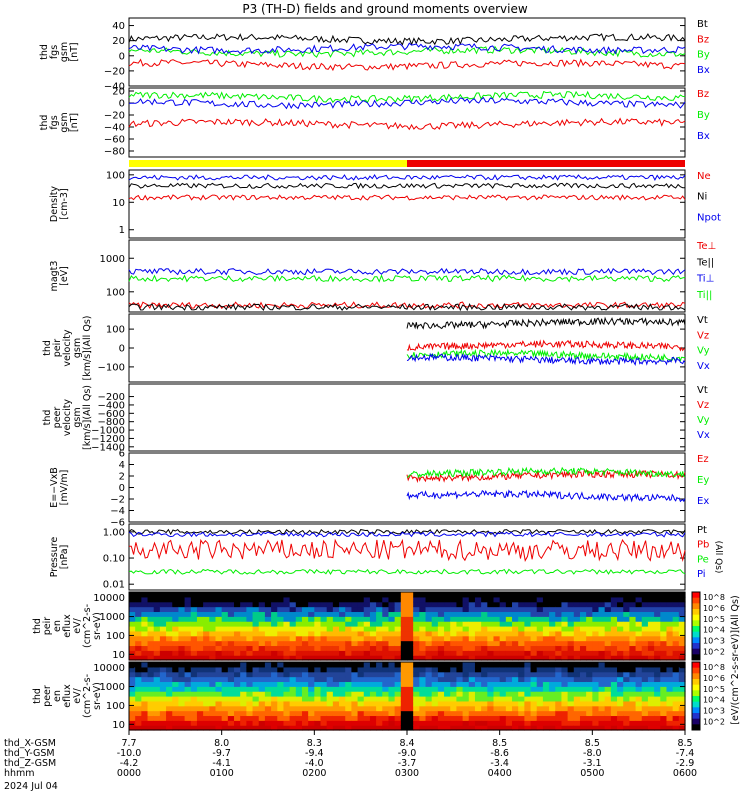 The height and width of the screenshot is (800, 750). Describe the element at coordinates (122, 230) in the screenshot. I see `y-tick-label: 1` at that location.